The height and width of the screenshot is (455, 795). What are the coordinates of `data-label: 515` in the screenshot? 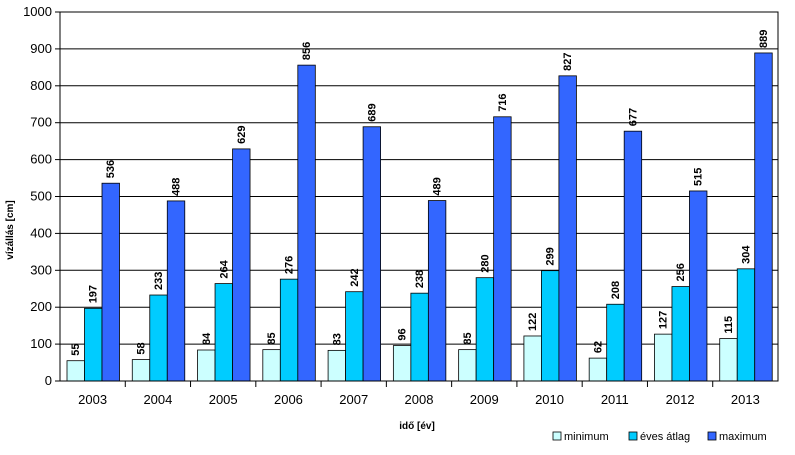 It's located at (699, 177).